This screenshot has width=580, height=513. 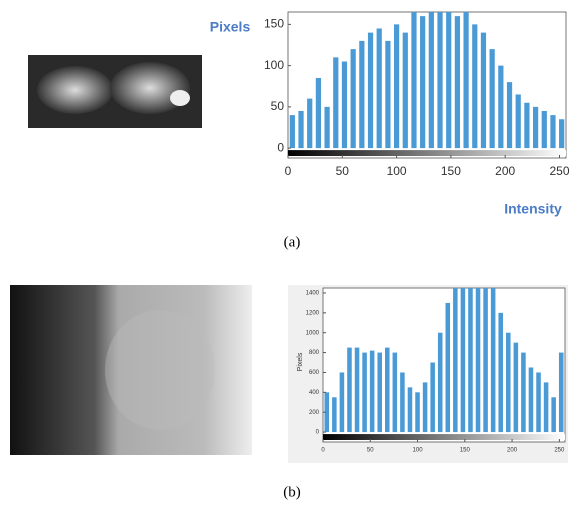 I want to click on y-tick-label: 1400, so click(x=313, y=294).